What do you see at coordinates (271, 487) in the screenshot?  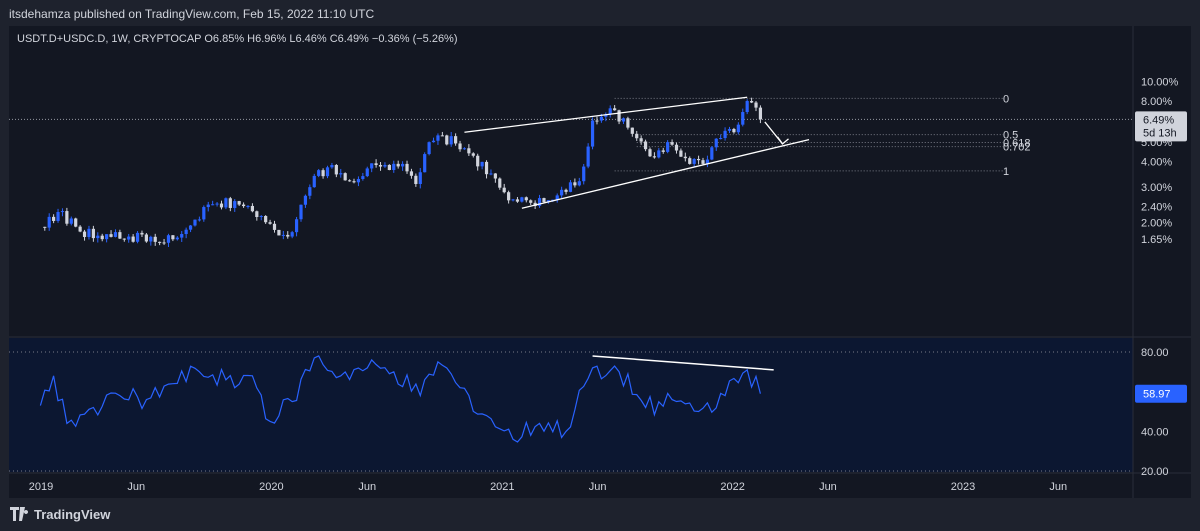 I see `time-axis-tick: 2020` at bounding box center [271, 487].